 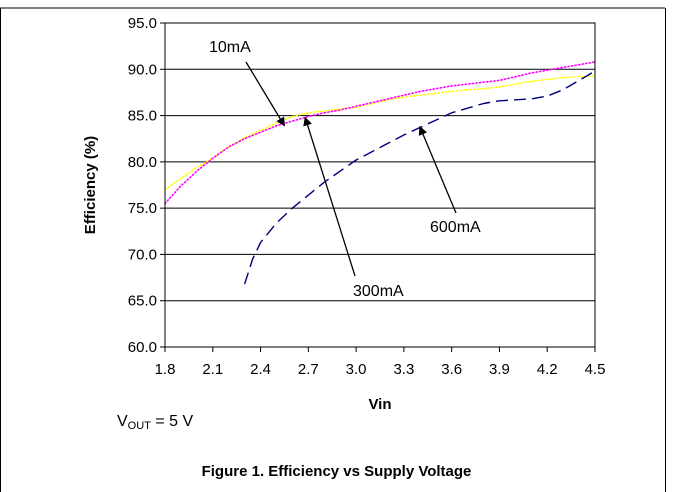 I want to click on x-tick-label: 4.2, so click(x=547, y=369).